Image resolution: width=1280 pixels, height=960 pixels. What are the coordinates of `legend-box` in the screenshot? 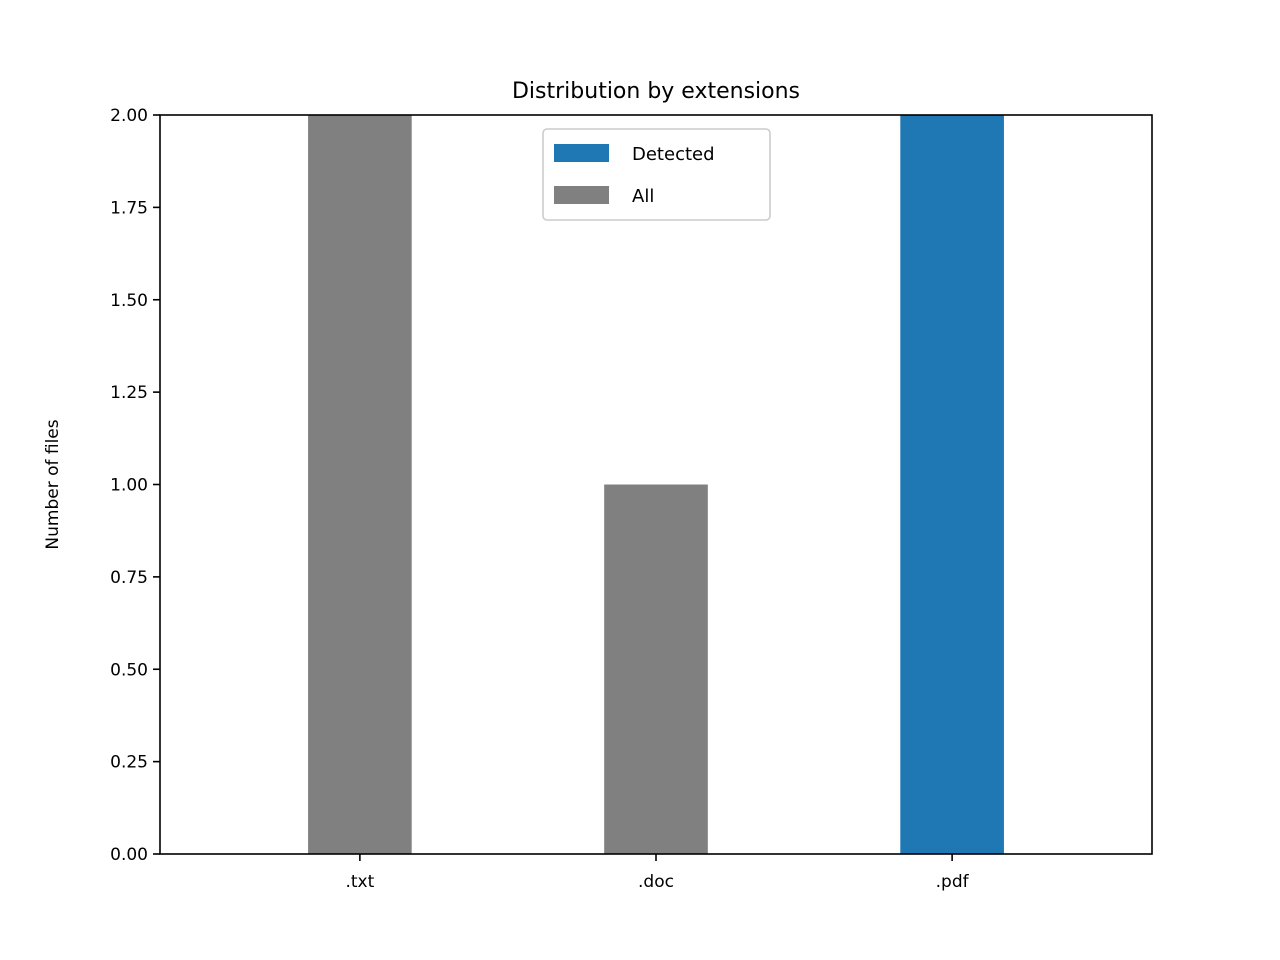 It's located at (656, 174).